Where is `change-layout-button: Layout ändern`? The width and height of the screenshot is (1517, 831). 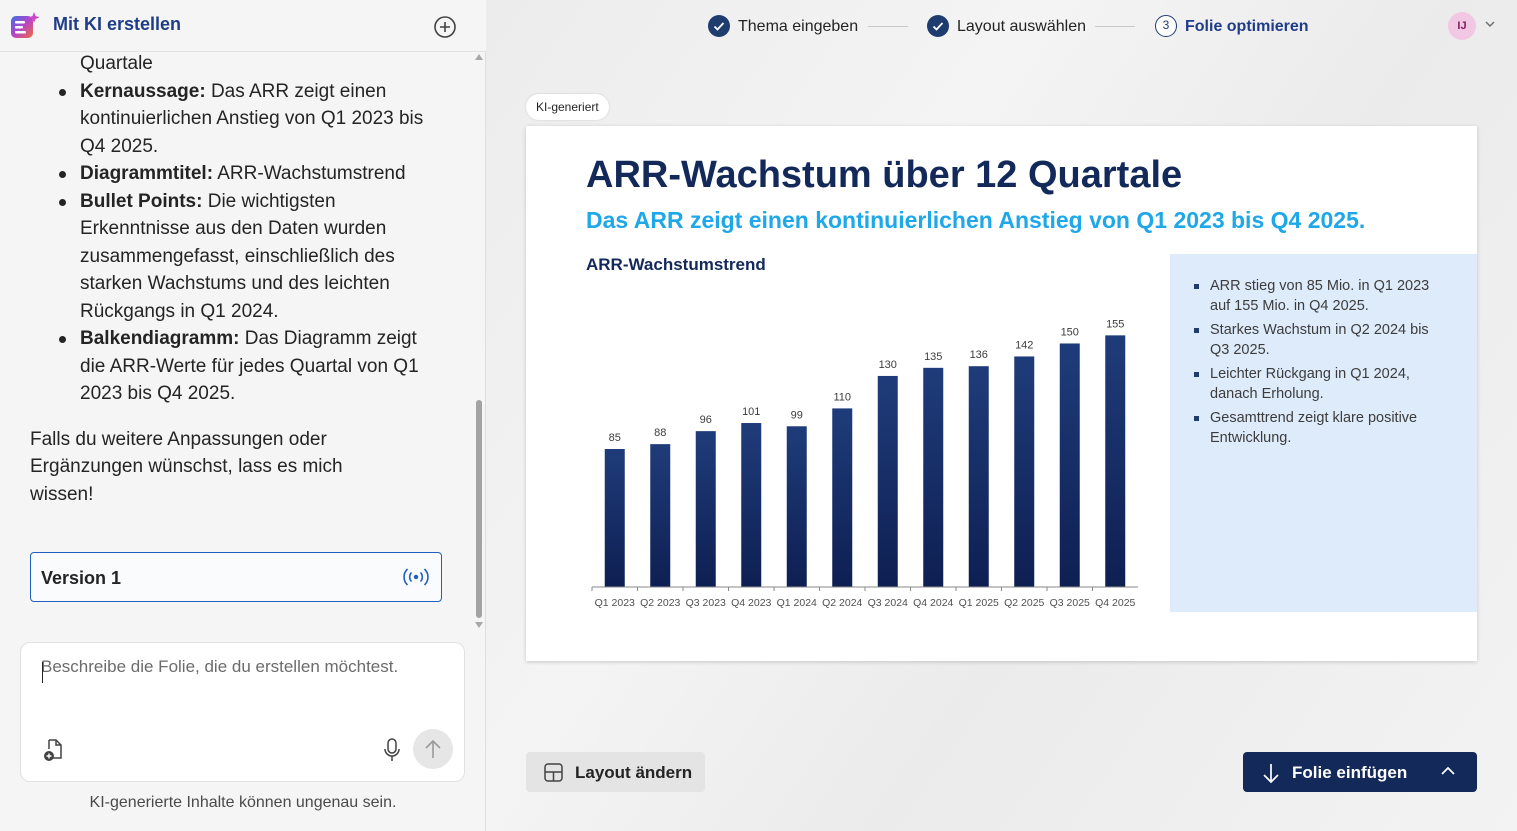
change-layout-button: Layout ändern is located at coordinates (615, 772).